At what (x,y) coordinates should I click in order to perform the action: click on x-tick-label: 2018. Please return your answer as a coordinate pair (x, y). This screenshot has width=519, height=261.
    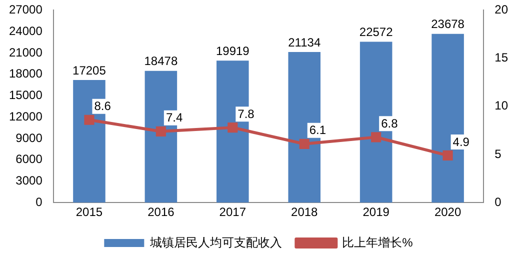
    Looking at the image, I should click on (304, 212).